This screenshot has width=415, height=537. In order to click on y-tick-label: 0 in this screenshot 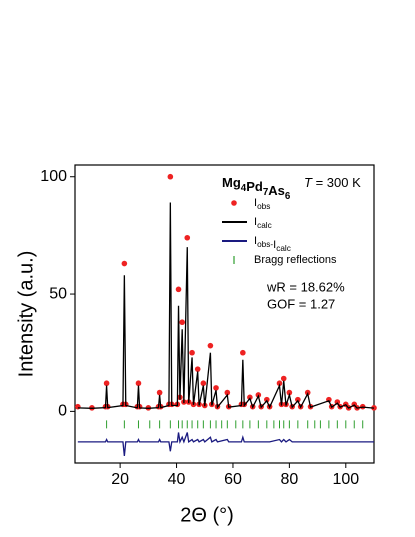, I will do `click(62, 411)`.